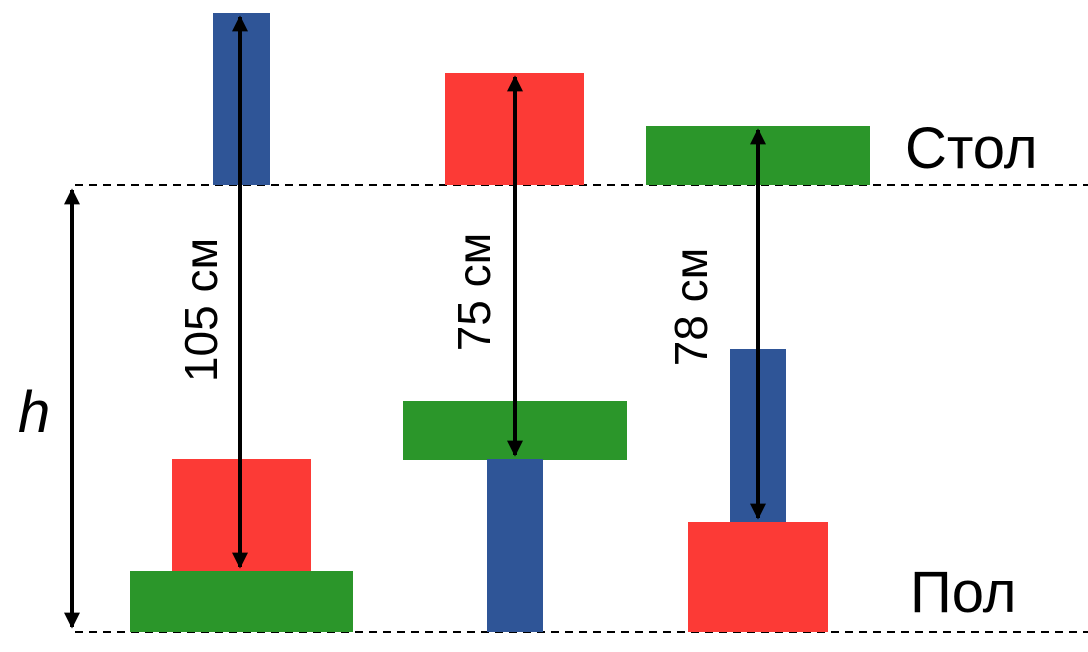 The image size is (1088, 652). I want to click on red-block, so click(758, 577).